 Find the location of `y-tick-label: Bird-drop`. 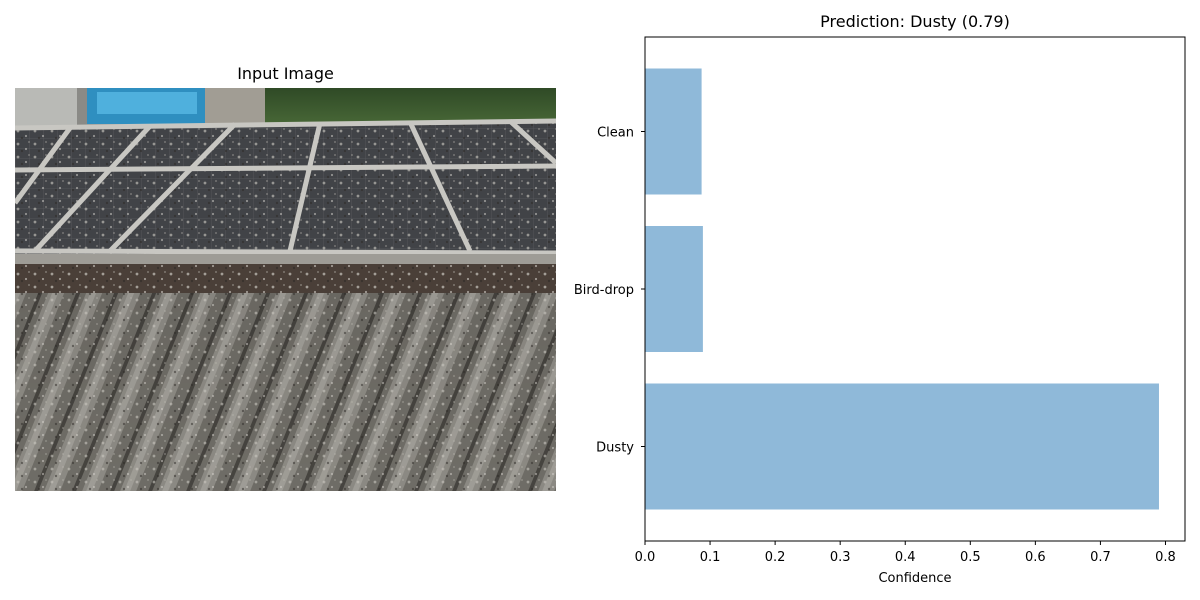

y-tick-label: Bird-drop is located at coordinates (604, 290).